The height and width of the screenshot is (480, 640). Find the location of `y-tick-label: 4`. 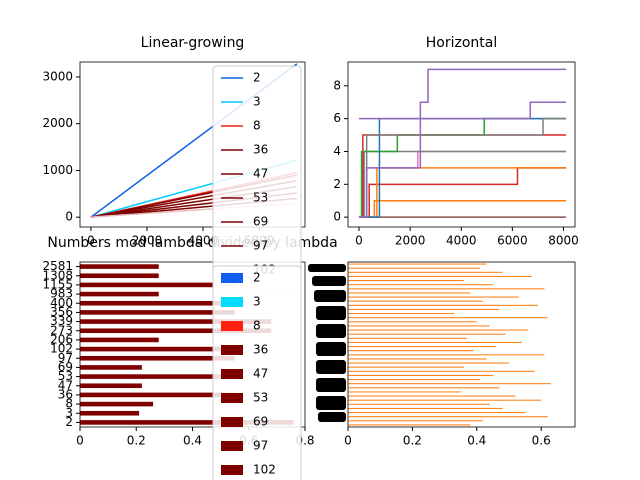

y-tick-label: 4 is located at coordinates (337, 151).